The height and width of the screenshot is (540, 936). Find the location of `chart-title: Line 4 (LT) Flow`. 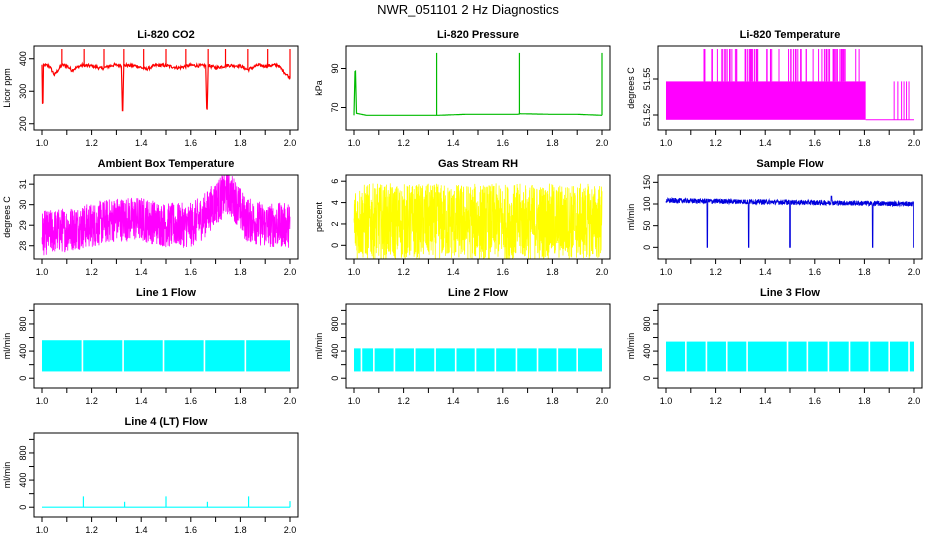

chart-title: Line 4 (LT) Flow is located at coordinates (166, 422).